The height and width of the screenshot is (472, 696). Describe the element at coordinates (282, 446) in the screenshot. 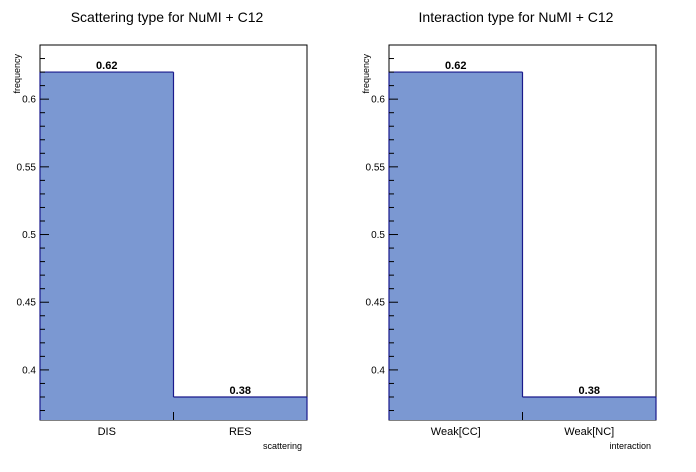

I see `x-axis-title: scattering` at that location.